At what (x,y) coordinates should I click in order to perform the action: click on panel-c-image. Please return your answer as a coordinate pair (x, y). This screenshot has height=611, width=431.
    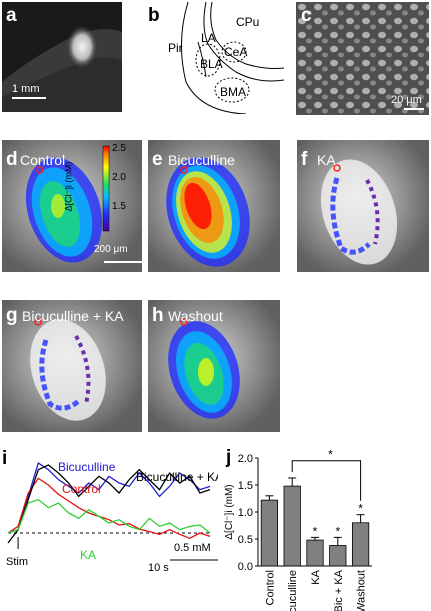
    Looking at the image, I should click on (362, 58).